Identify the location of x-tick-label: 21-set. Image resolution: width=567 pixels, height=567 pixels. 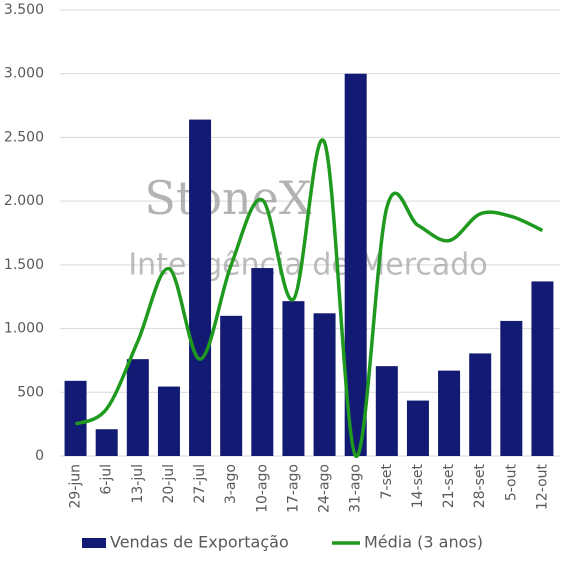
(449, 485).